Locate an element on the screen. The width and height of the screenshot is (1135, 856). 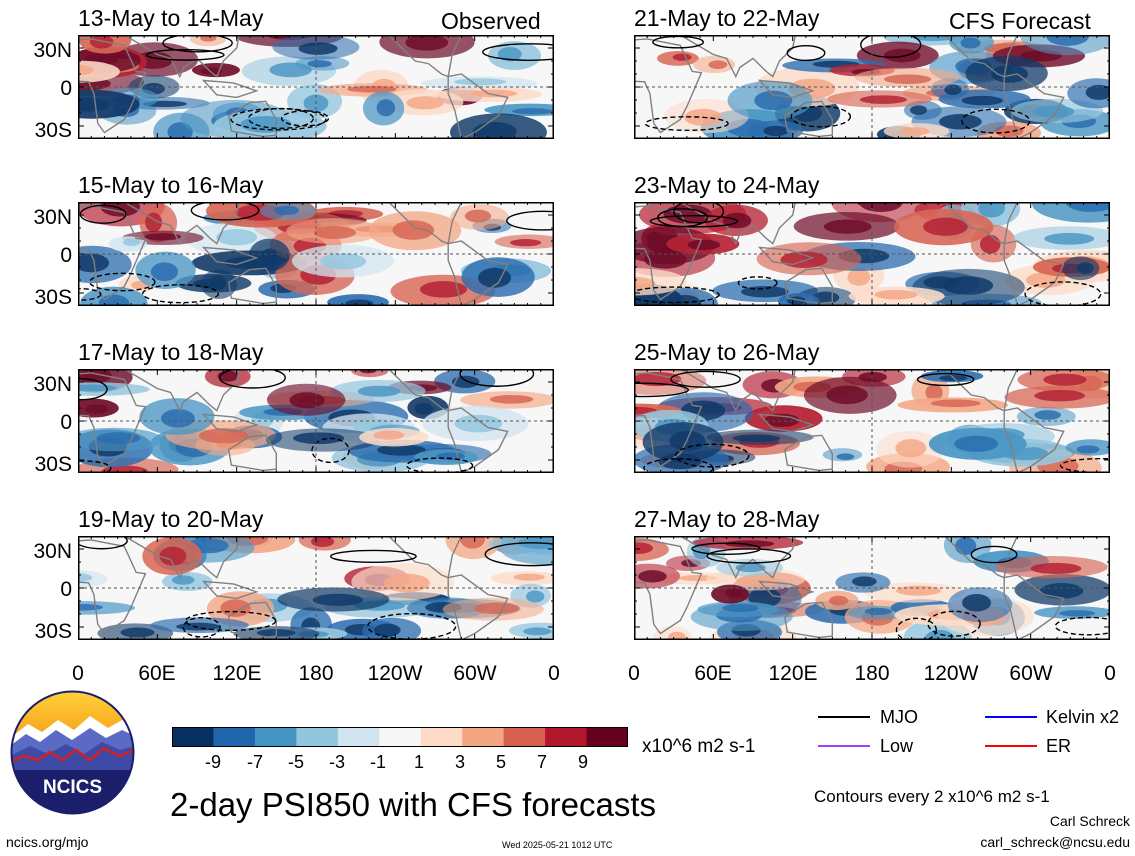
colorbar is located at coordinates (400, 737).